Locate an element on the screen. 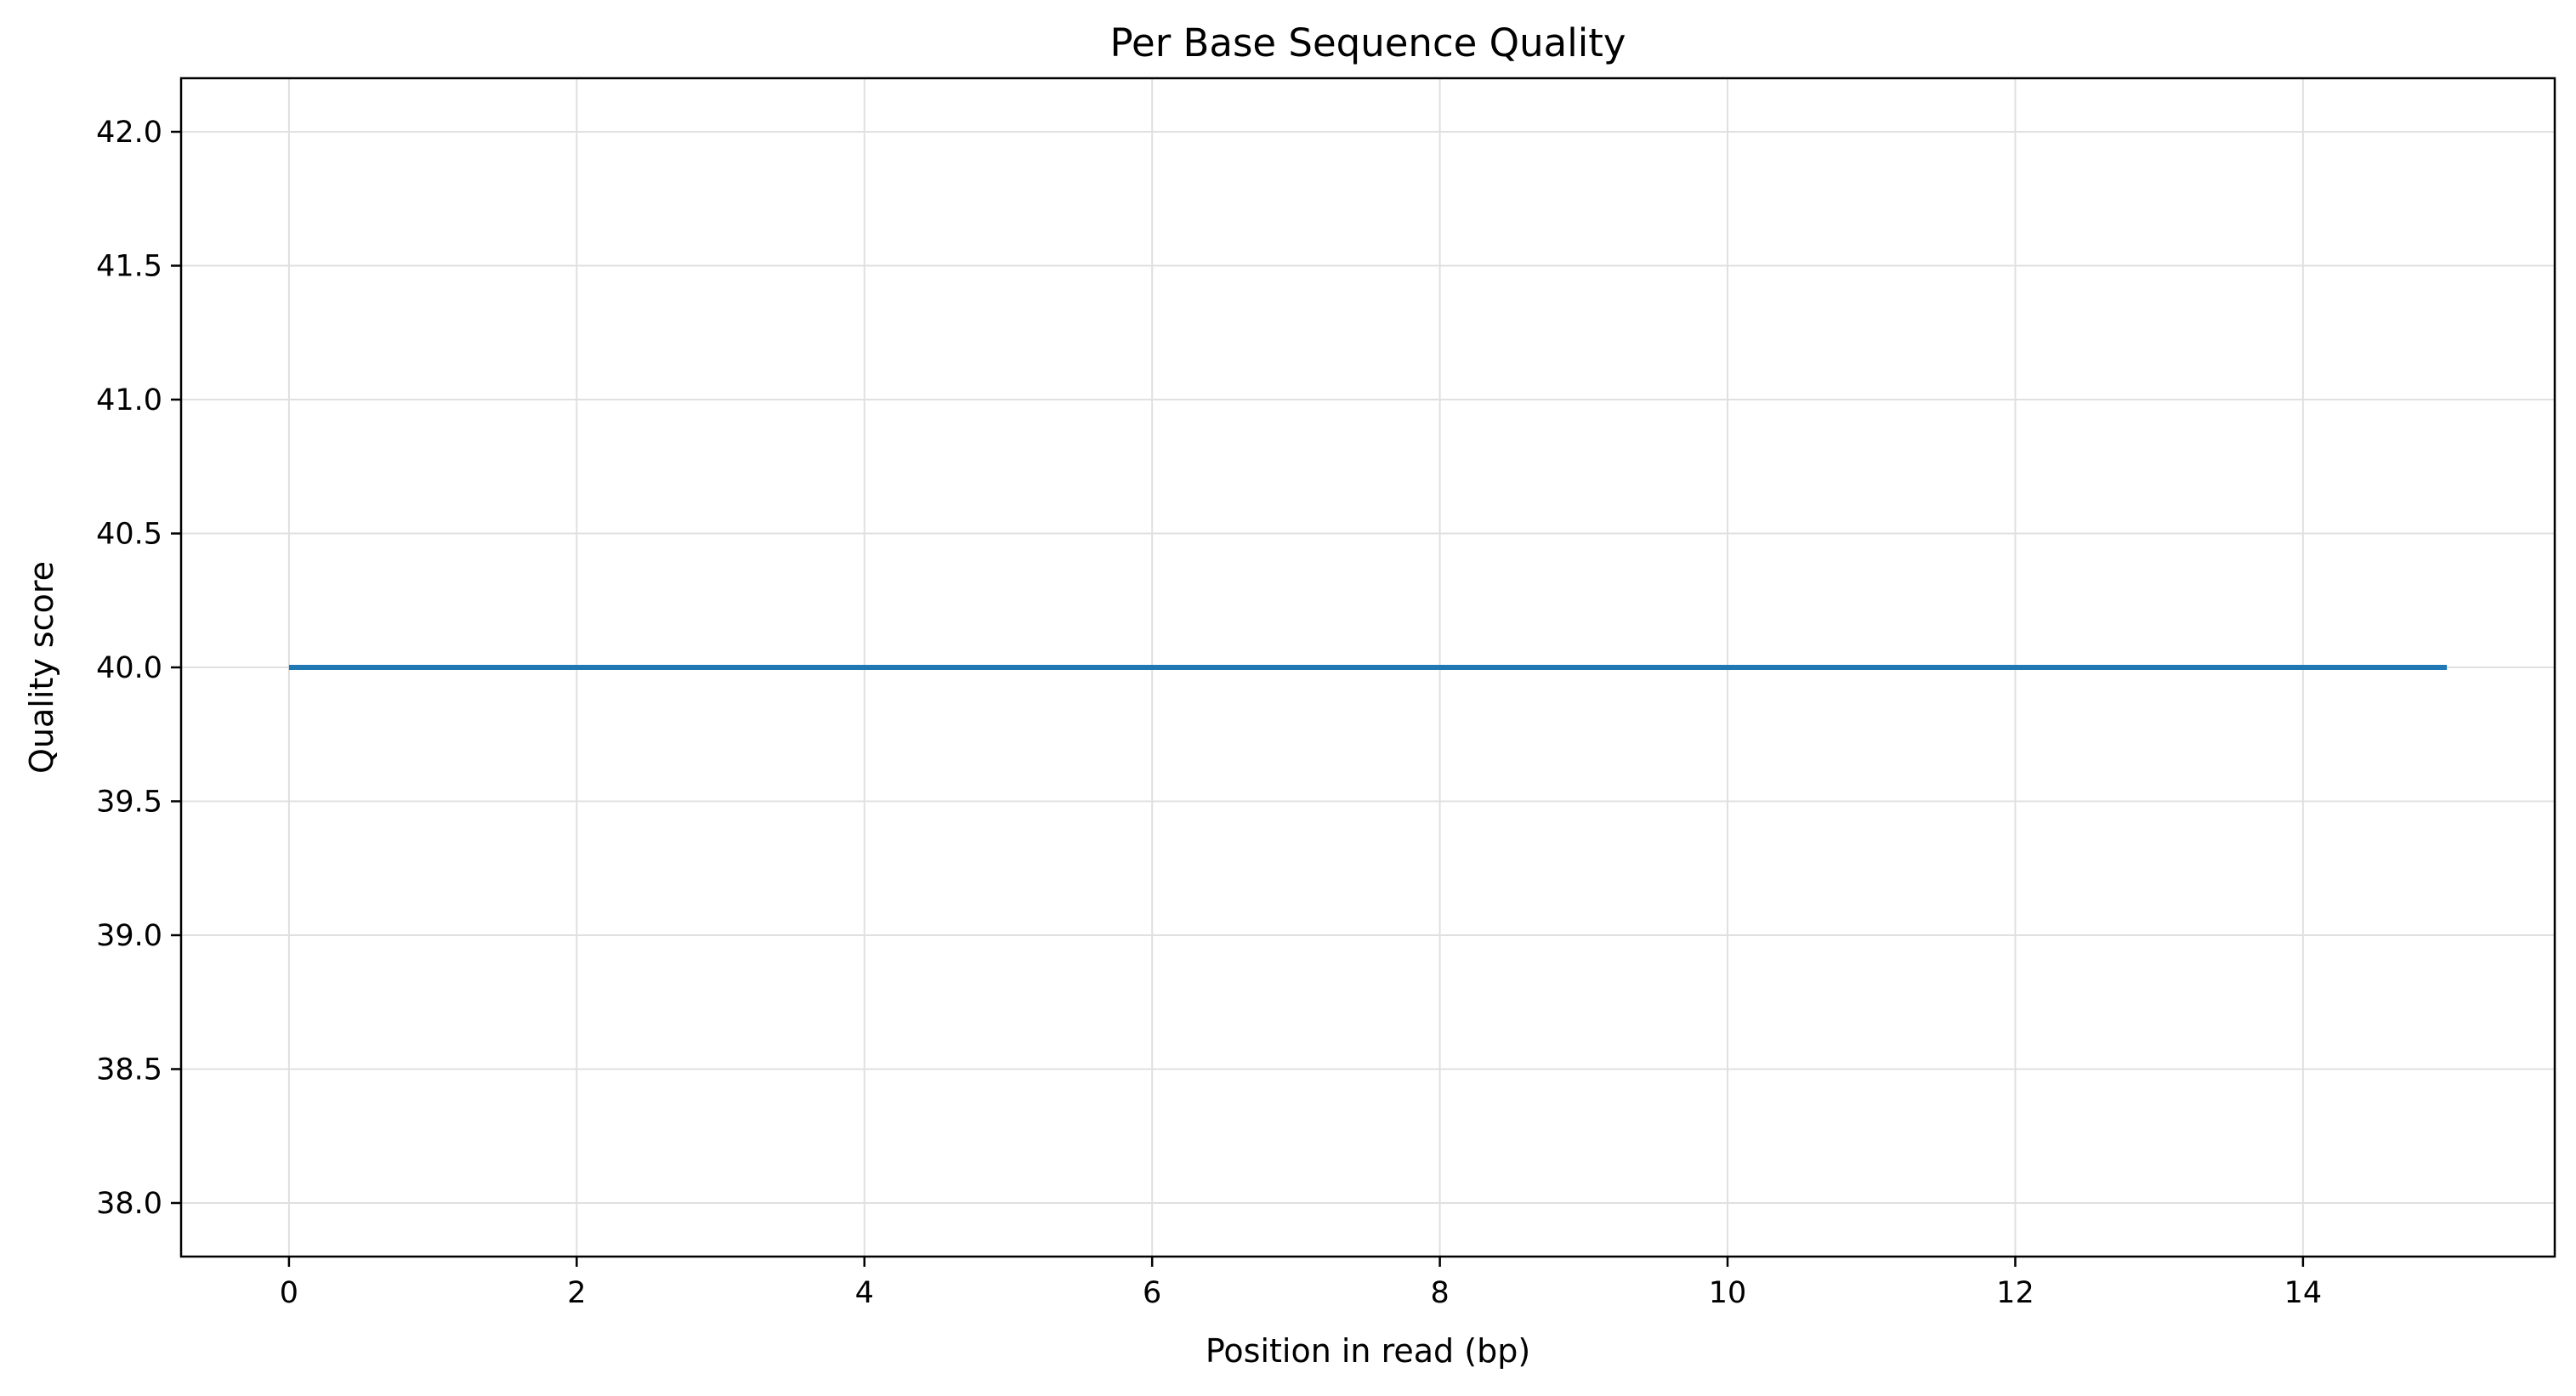 This screenshot has height=1396, width=2576. x-tick-label: 10 is located at coordinates (1728, 1293).